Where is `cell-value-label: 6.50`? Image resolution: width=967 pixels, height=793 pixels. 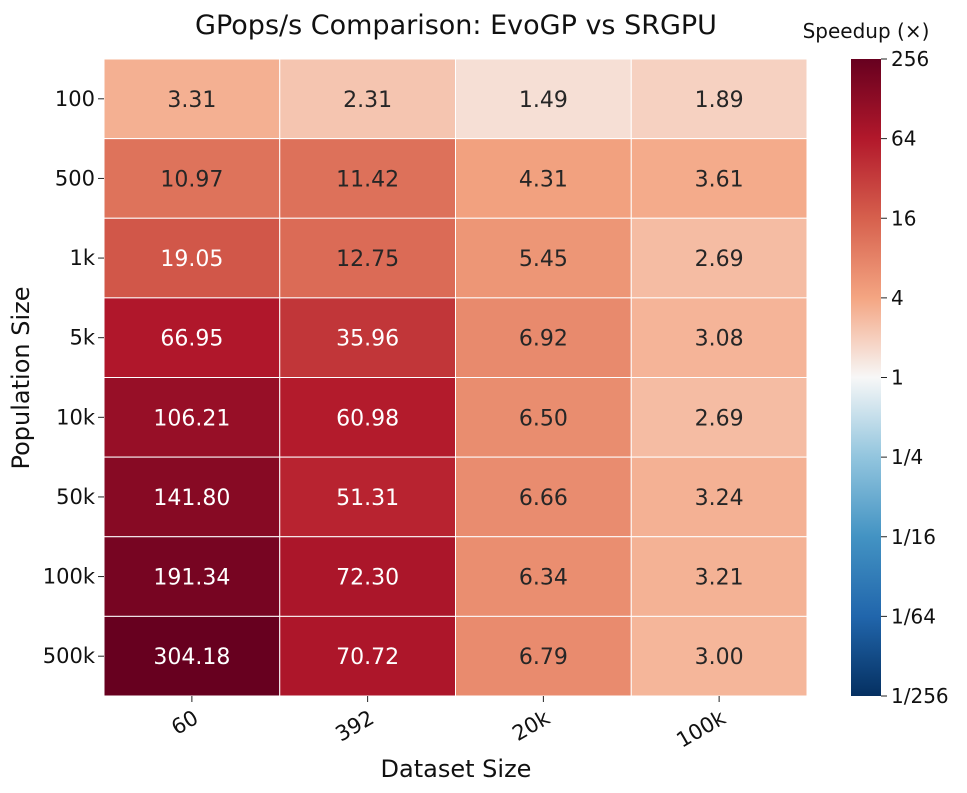 cell-value-label: 6.50 is located at coordinates (543, 418).